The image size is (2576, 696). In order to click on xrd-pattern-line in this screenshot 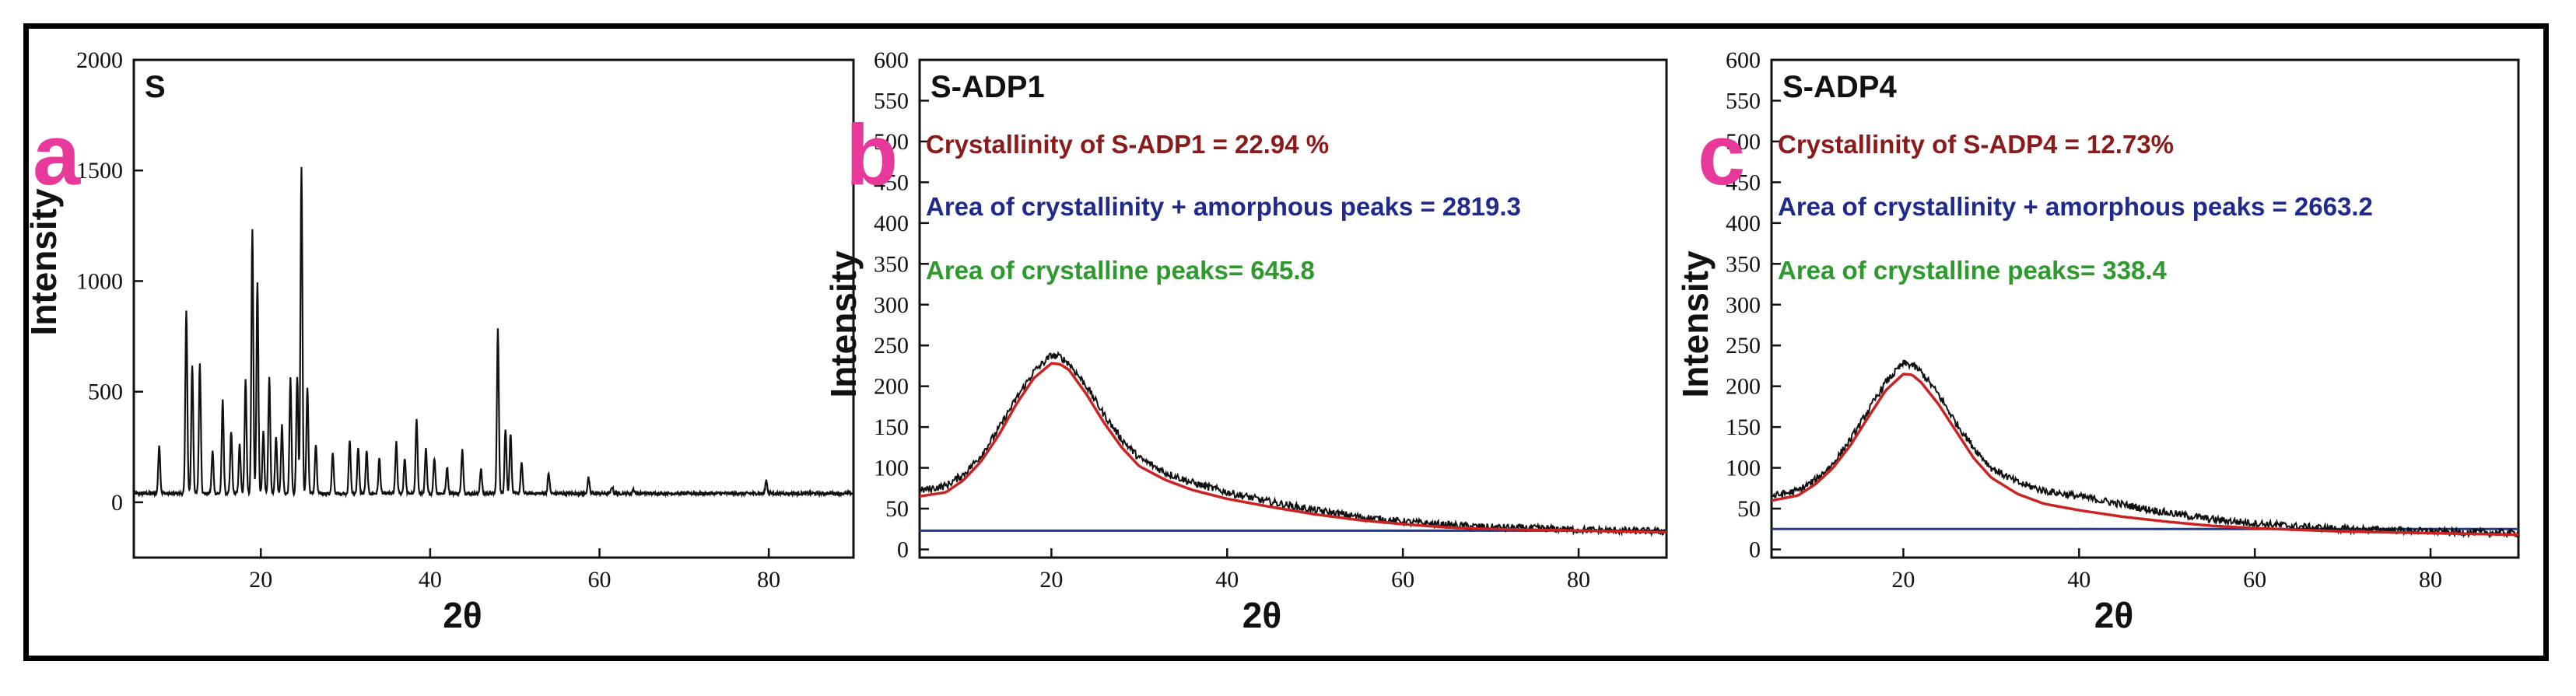, I will do `click(494, 332)`.